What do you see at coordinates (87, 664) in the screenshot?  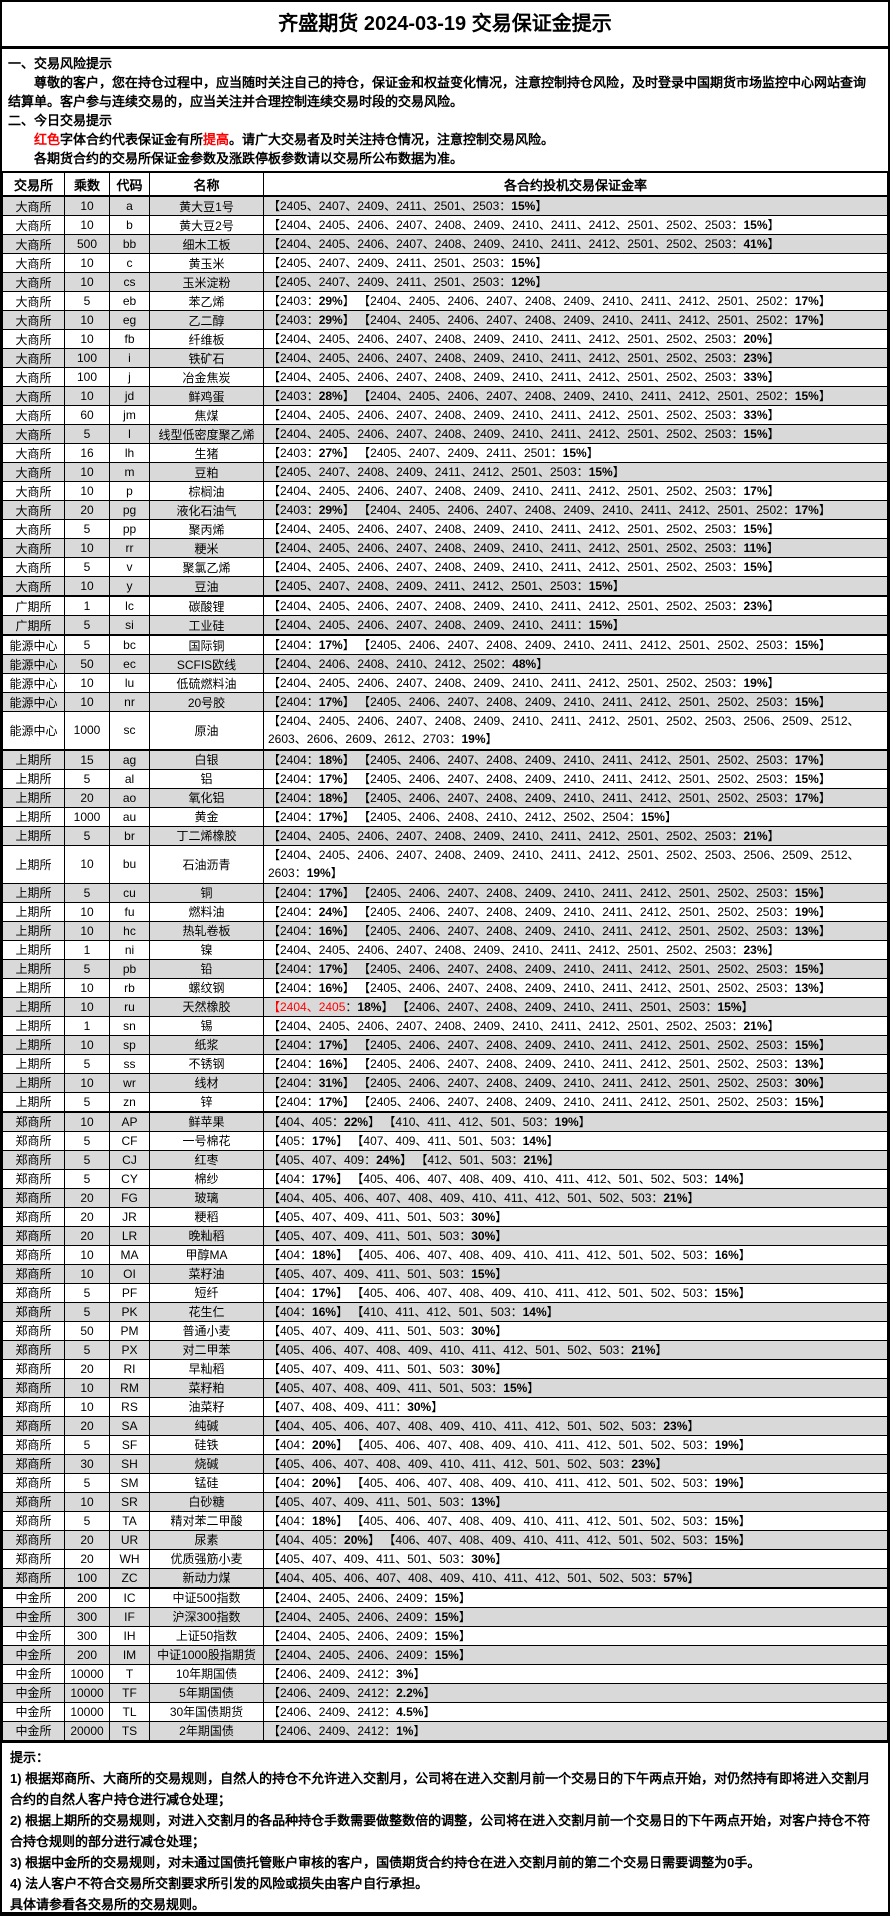 I see `multiplier-cell: 50` at bounding box center [87, 664].